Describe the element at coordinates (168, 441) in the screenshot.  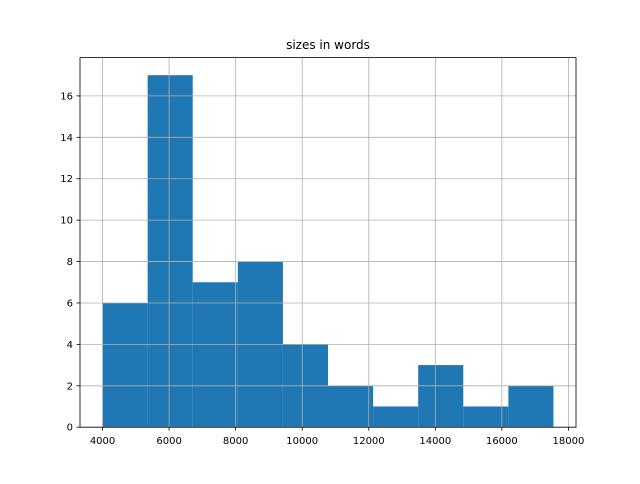
I see `x-tick-label: 6000` at that location.